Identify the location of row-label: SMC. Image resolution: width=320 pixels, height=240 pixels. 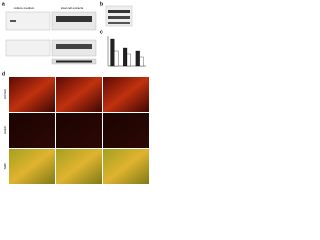
(5, 166).